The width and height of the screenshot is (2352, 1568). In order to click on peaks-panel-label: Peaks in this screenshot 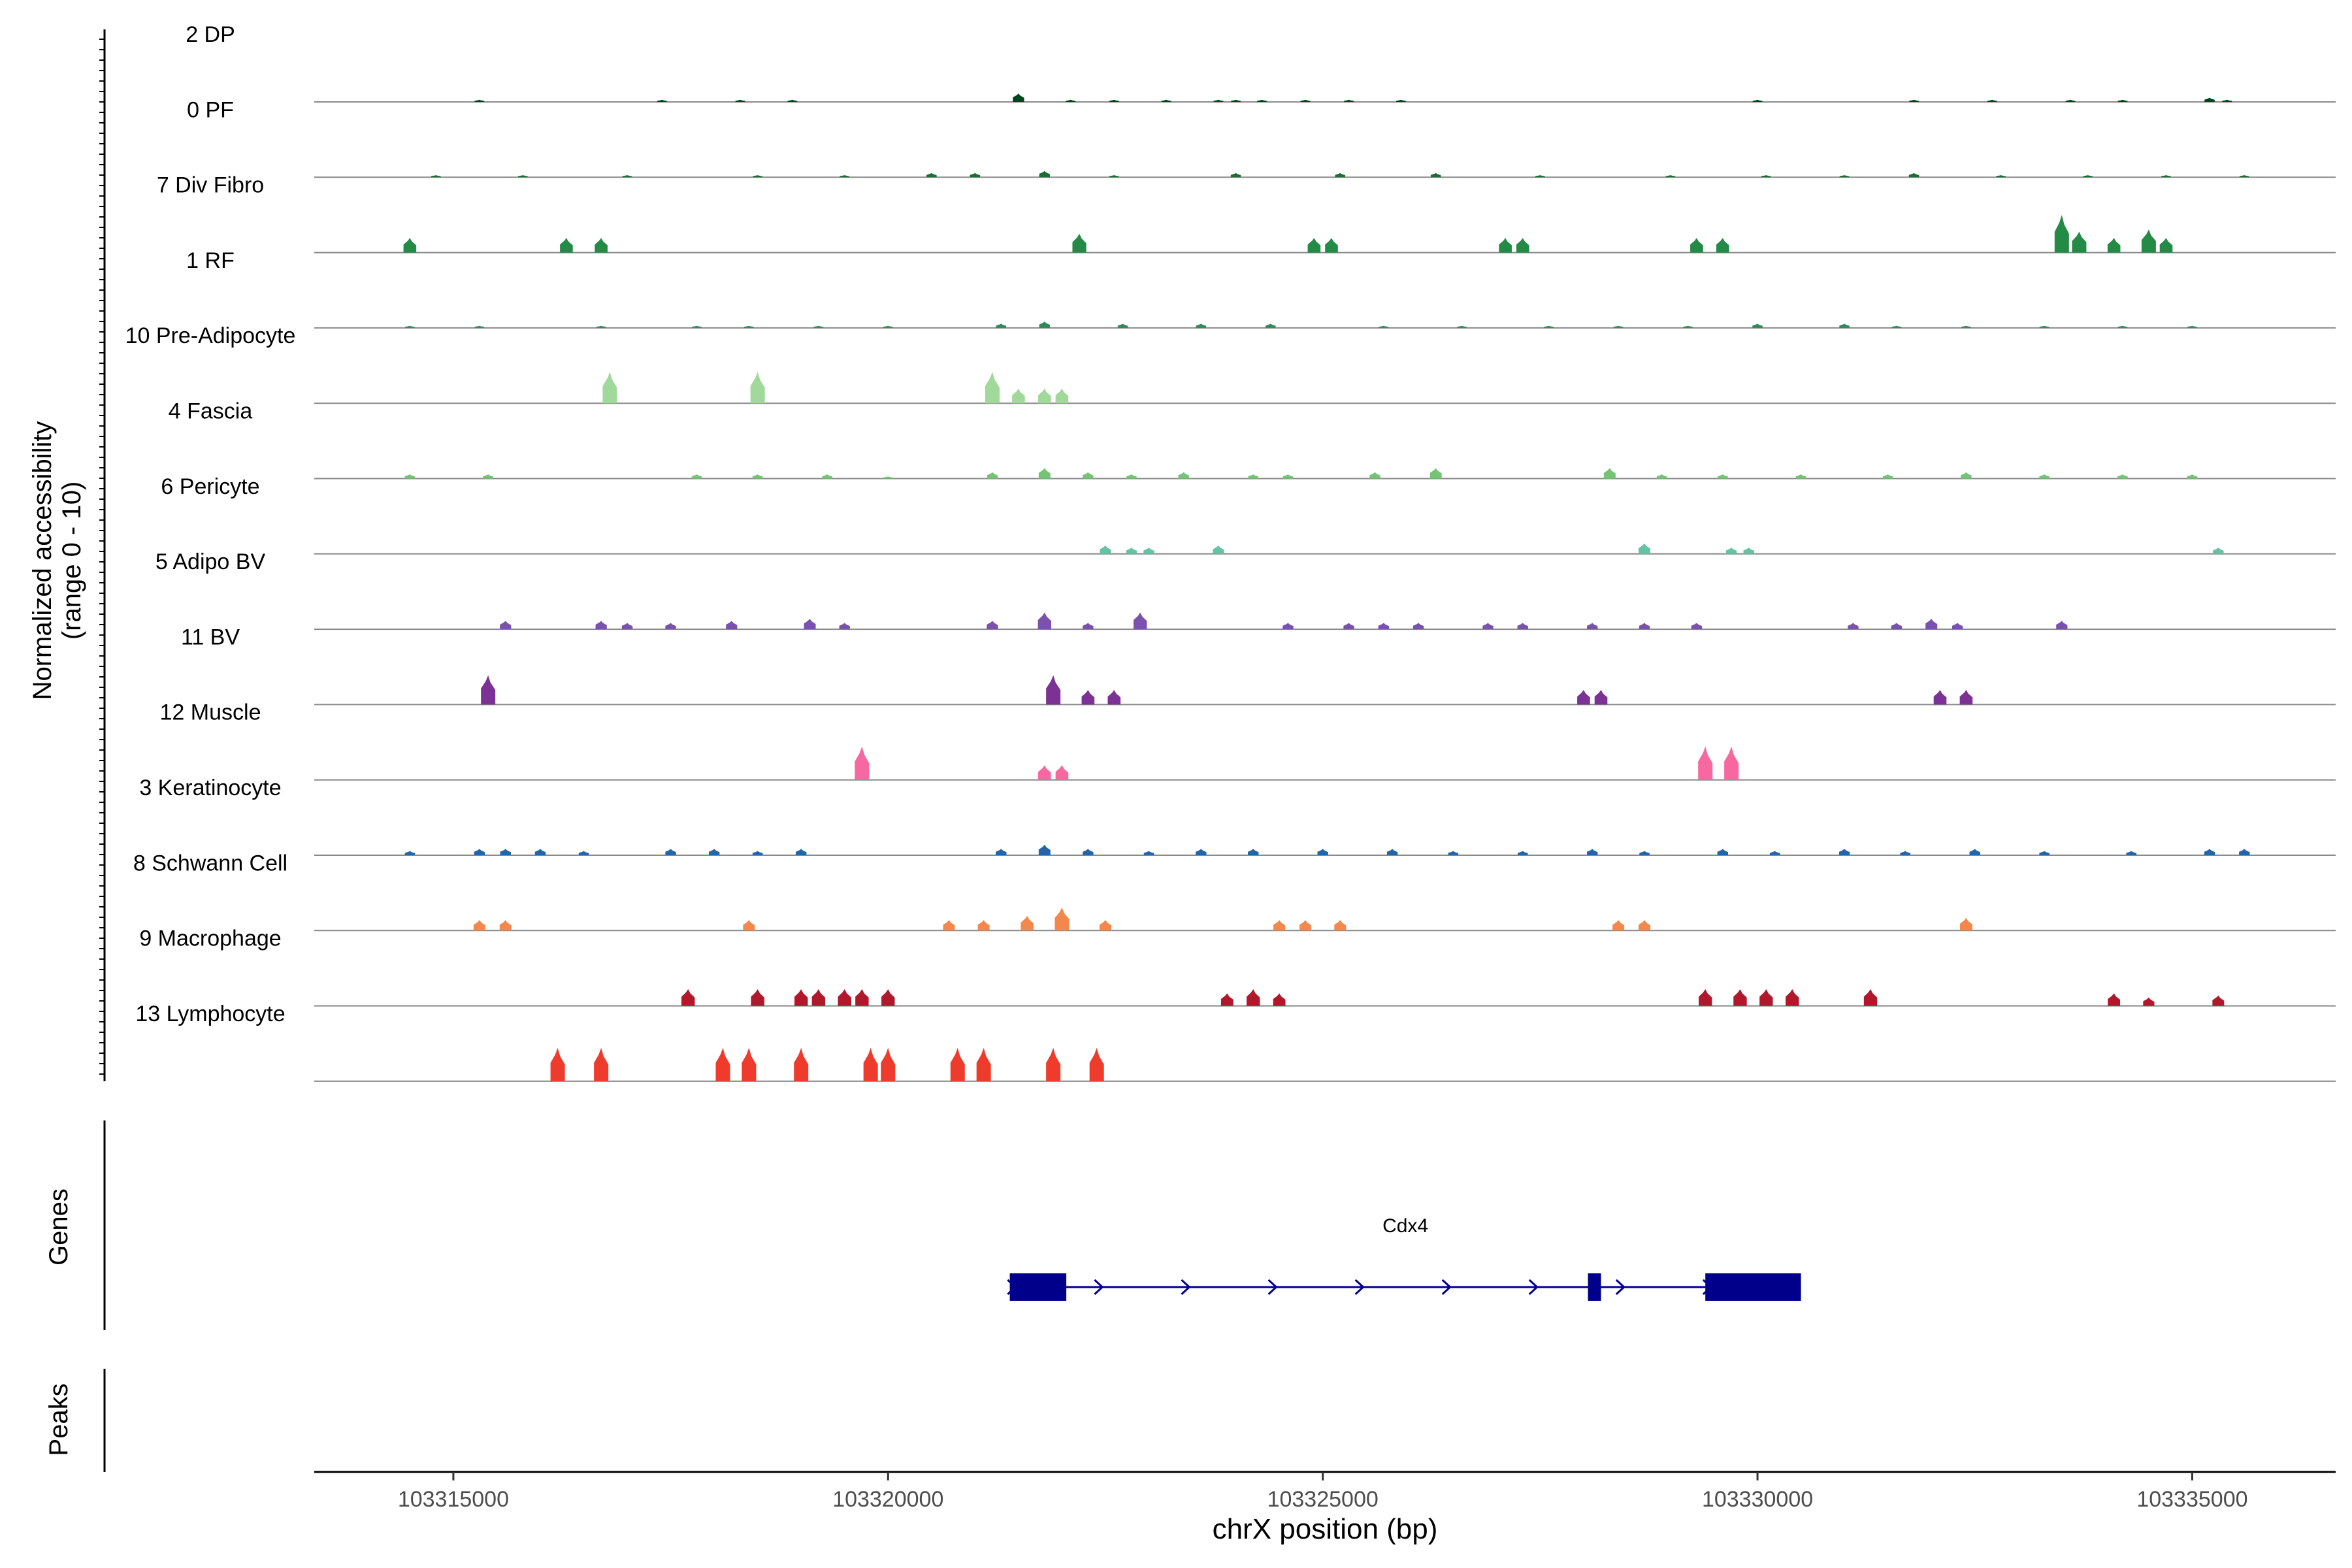, I will do `click(58, 1419)`.